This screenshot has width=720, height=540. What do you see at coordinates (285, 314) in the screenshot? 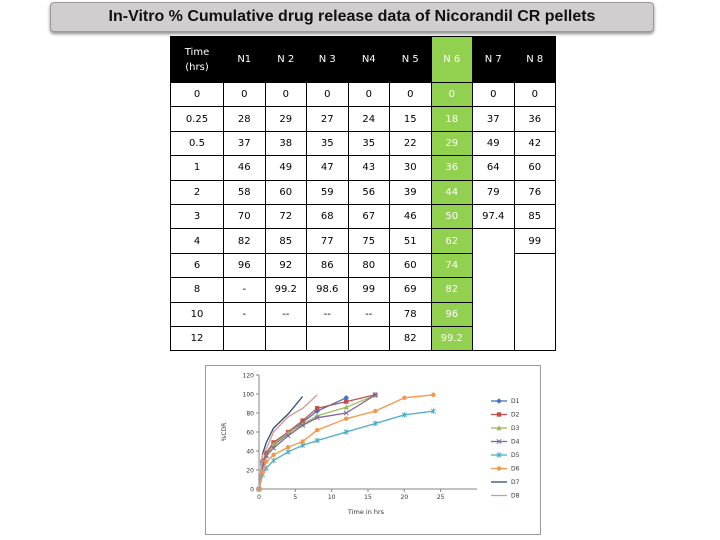
I see `table-cell: --` at bounding box center [285, 314].